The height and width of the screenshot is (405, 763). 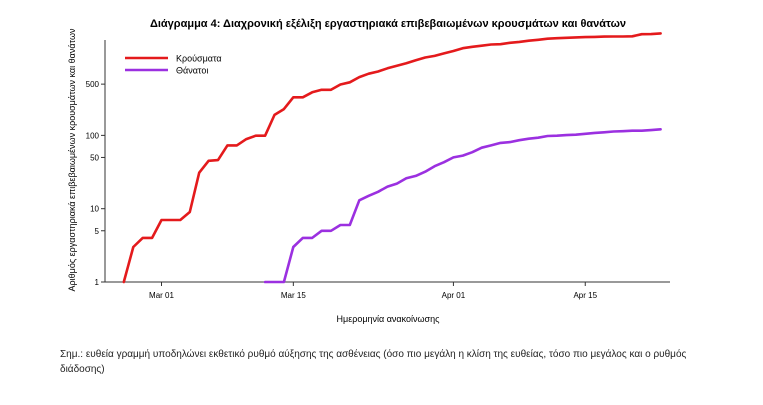 What do you see at coordinates (93, 84) in the screenshot?
I see `y-tick-label: 500` at bounding box center [93, 84].